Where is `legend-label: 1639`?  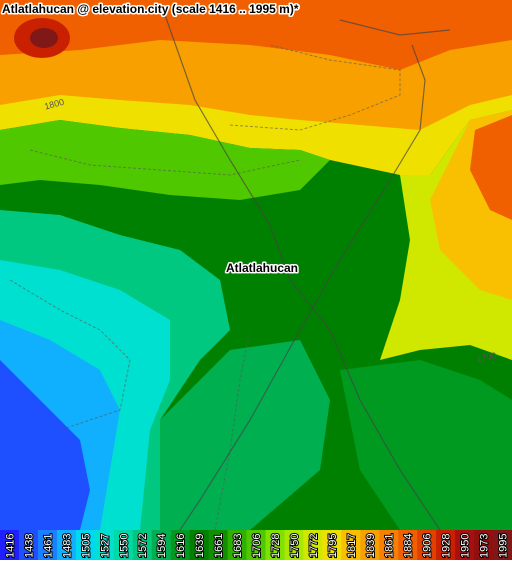
legend-label: 1639 is located at coordinates (200, 546).